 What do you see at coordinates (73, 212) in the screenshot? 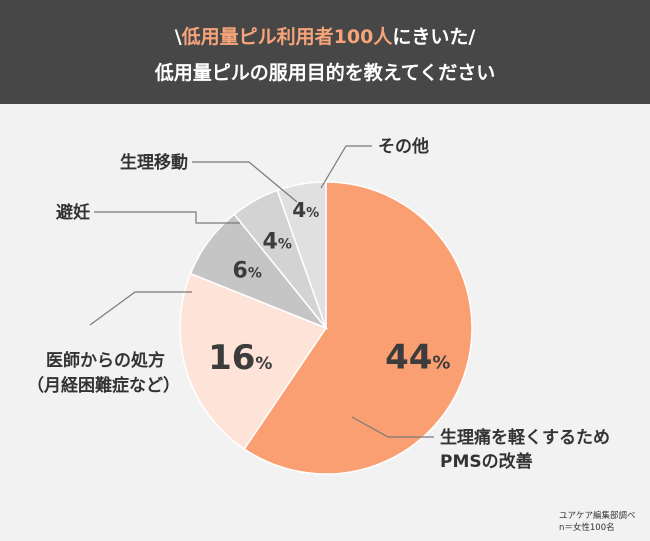
I see `category-label: 避妊` at bounding box center [73, 212].